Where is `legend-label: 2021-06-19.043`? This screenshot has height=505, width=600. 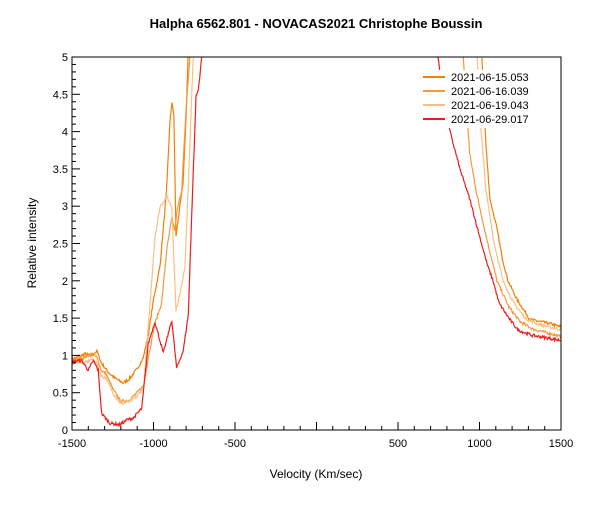 legend-label: 2021-06-19.043 is located at coordinates (490, 106).